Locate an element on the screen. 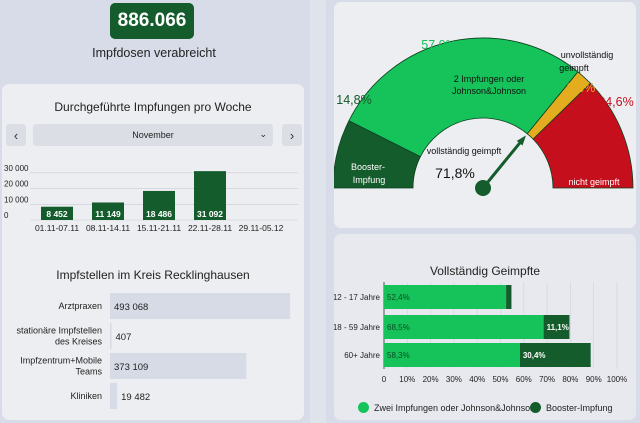 The image size is (640, 423). x-tick-label: 70% is located at coordinates (547, 379).